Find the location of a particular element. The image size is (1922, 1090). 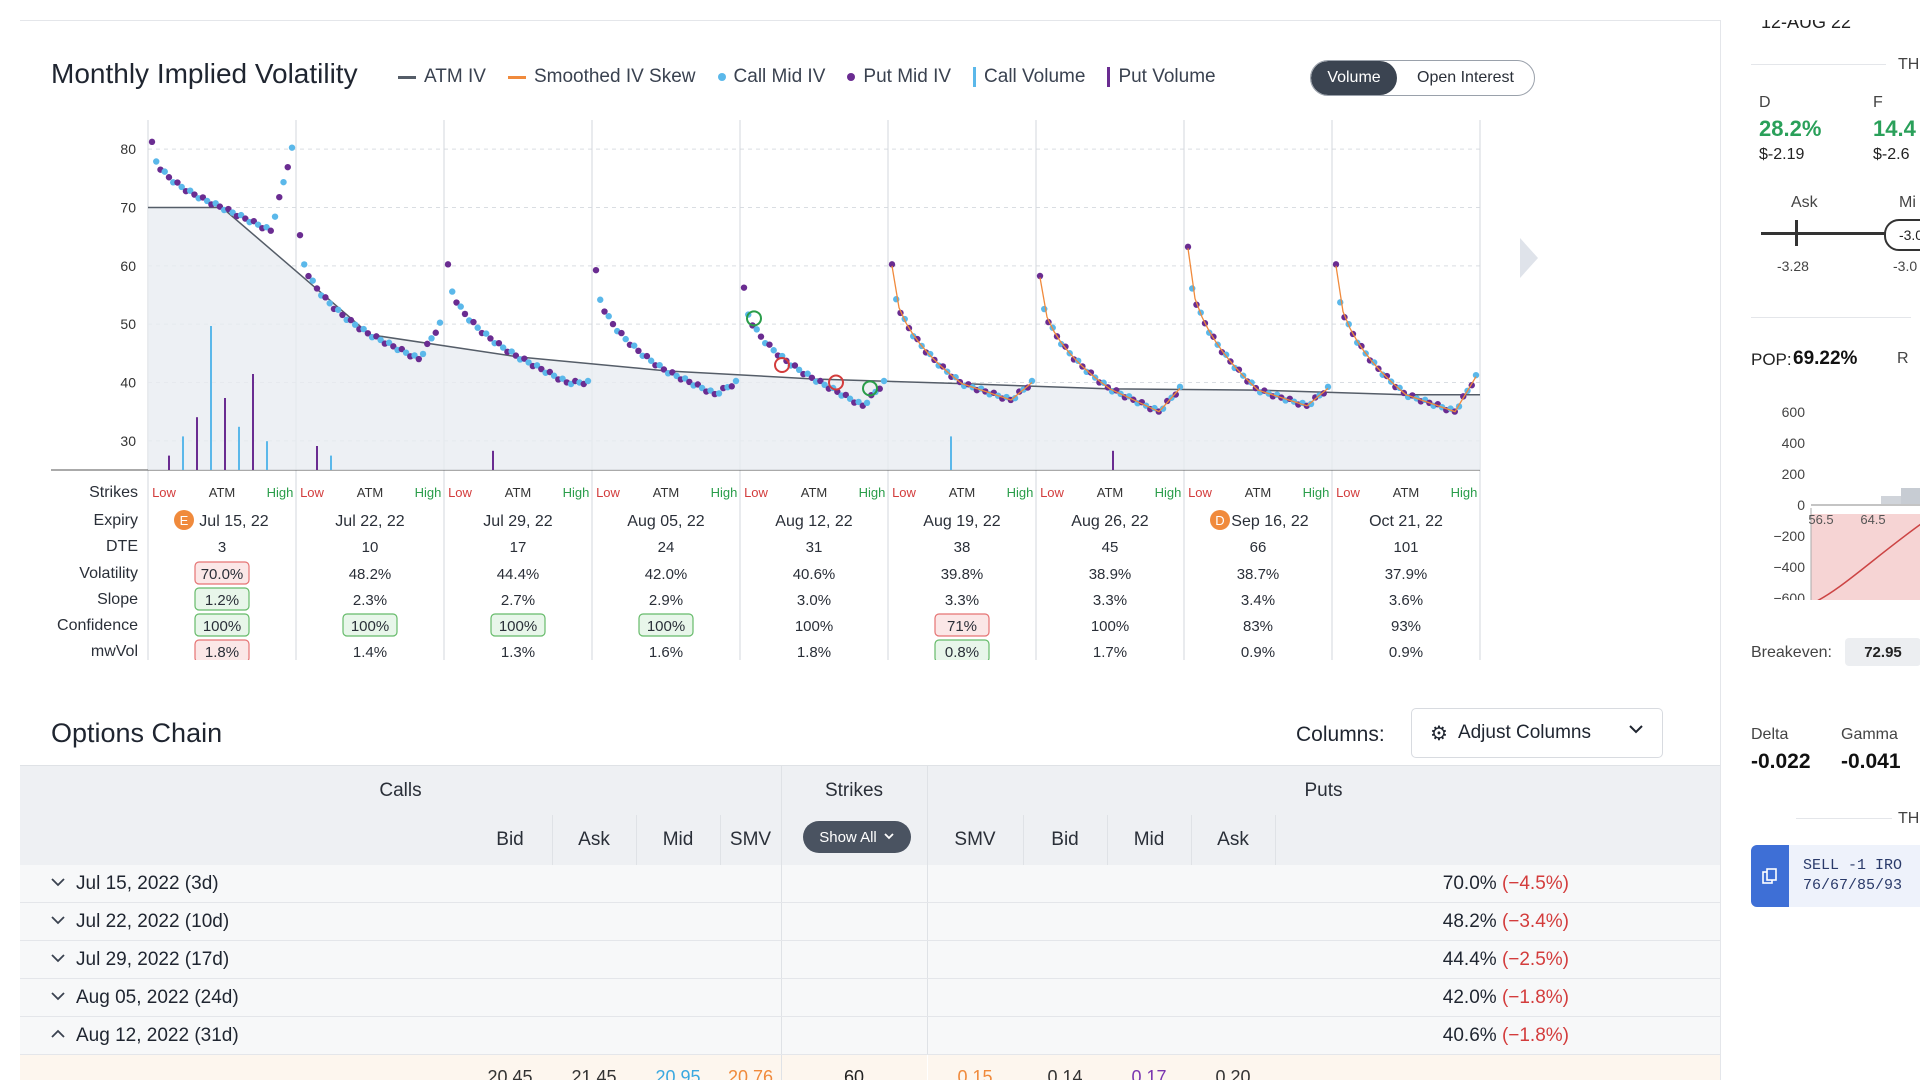

expiry-row-jul15: Jul 15, 2022 (3d) 70.0% (−4.5%) is located at coordinates (870, 884).